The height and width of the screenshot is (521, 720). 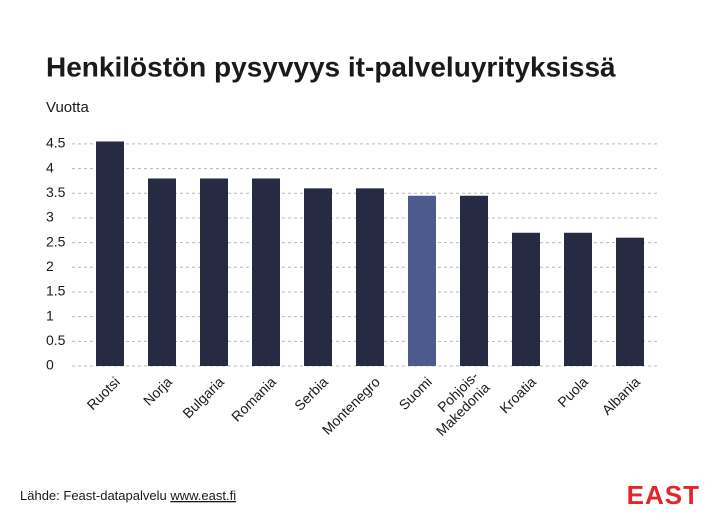 I want to click on y-tick-label: 2, so click(x=50, y=266).